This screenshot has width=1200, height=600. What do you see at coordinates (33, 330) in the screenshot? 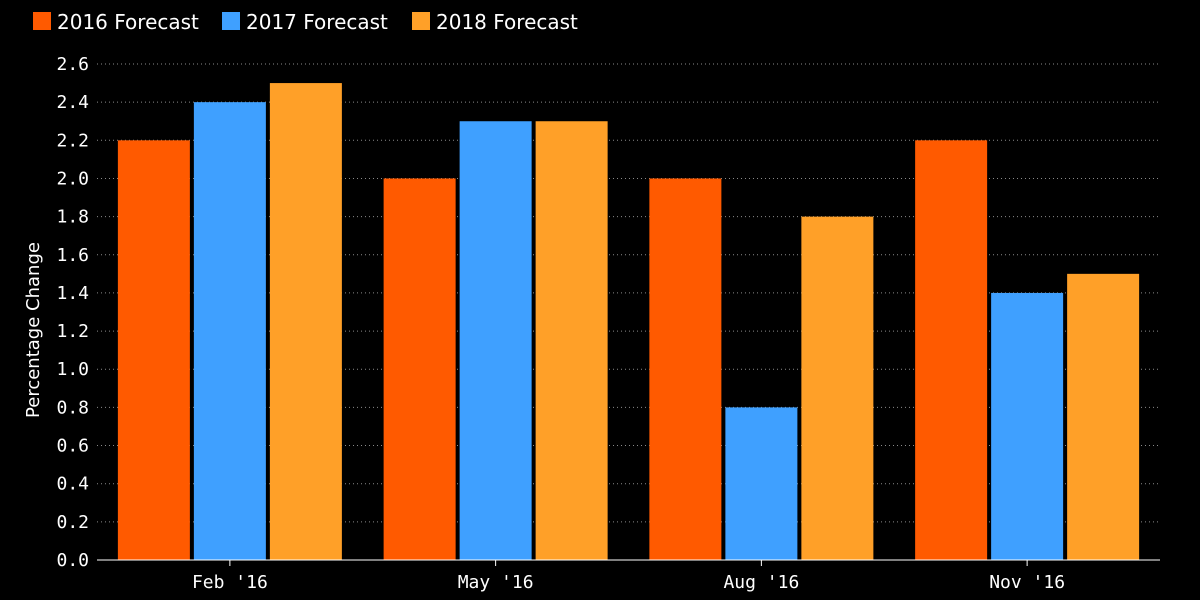
I see `y-axis-label: Percentage Change` at bounding box center [33, 330].